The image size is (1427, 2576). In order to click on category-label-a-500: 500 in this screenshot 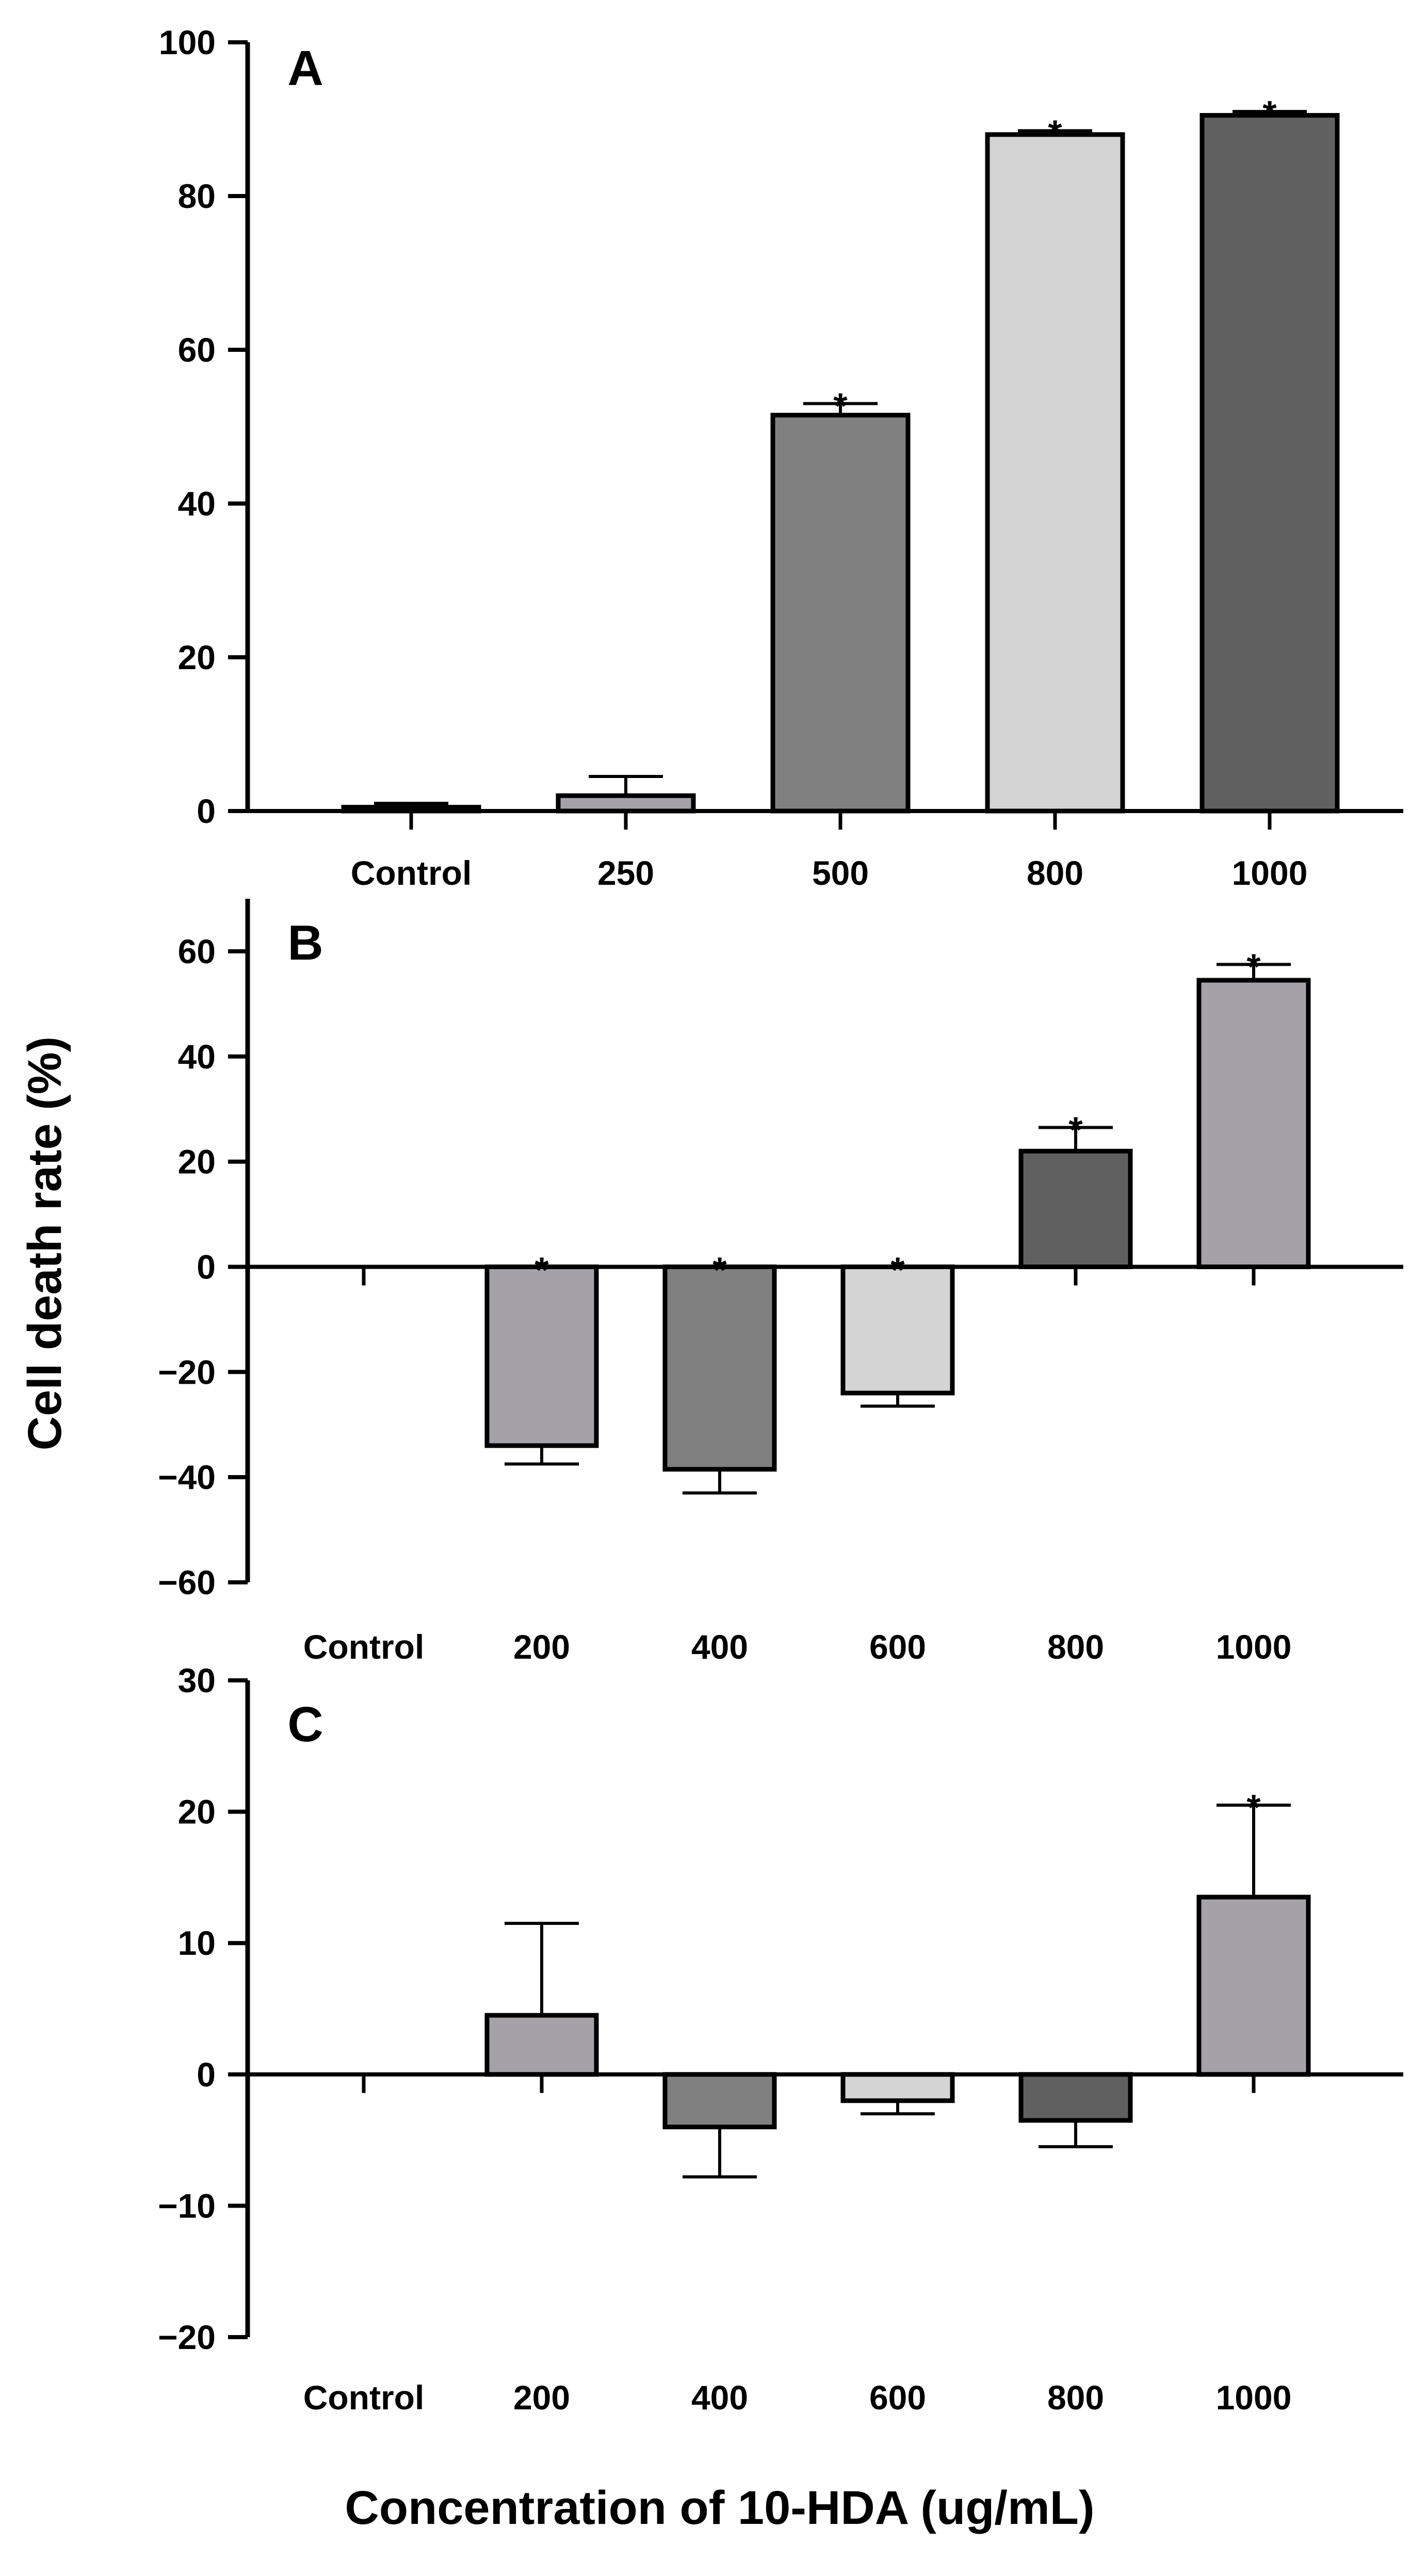, I will do `click(840, 873)`.